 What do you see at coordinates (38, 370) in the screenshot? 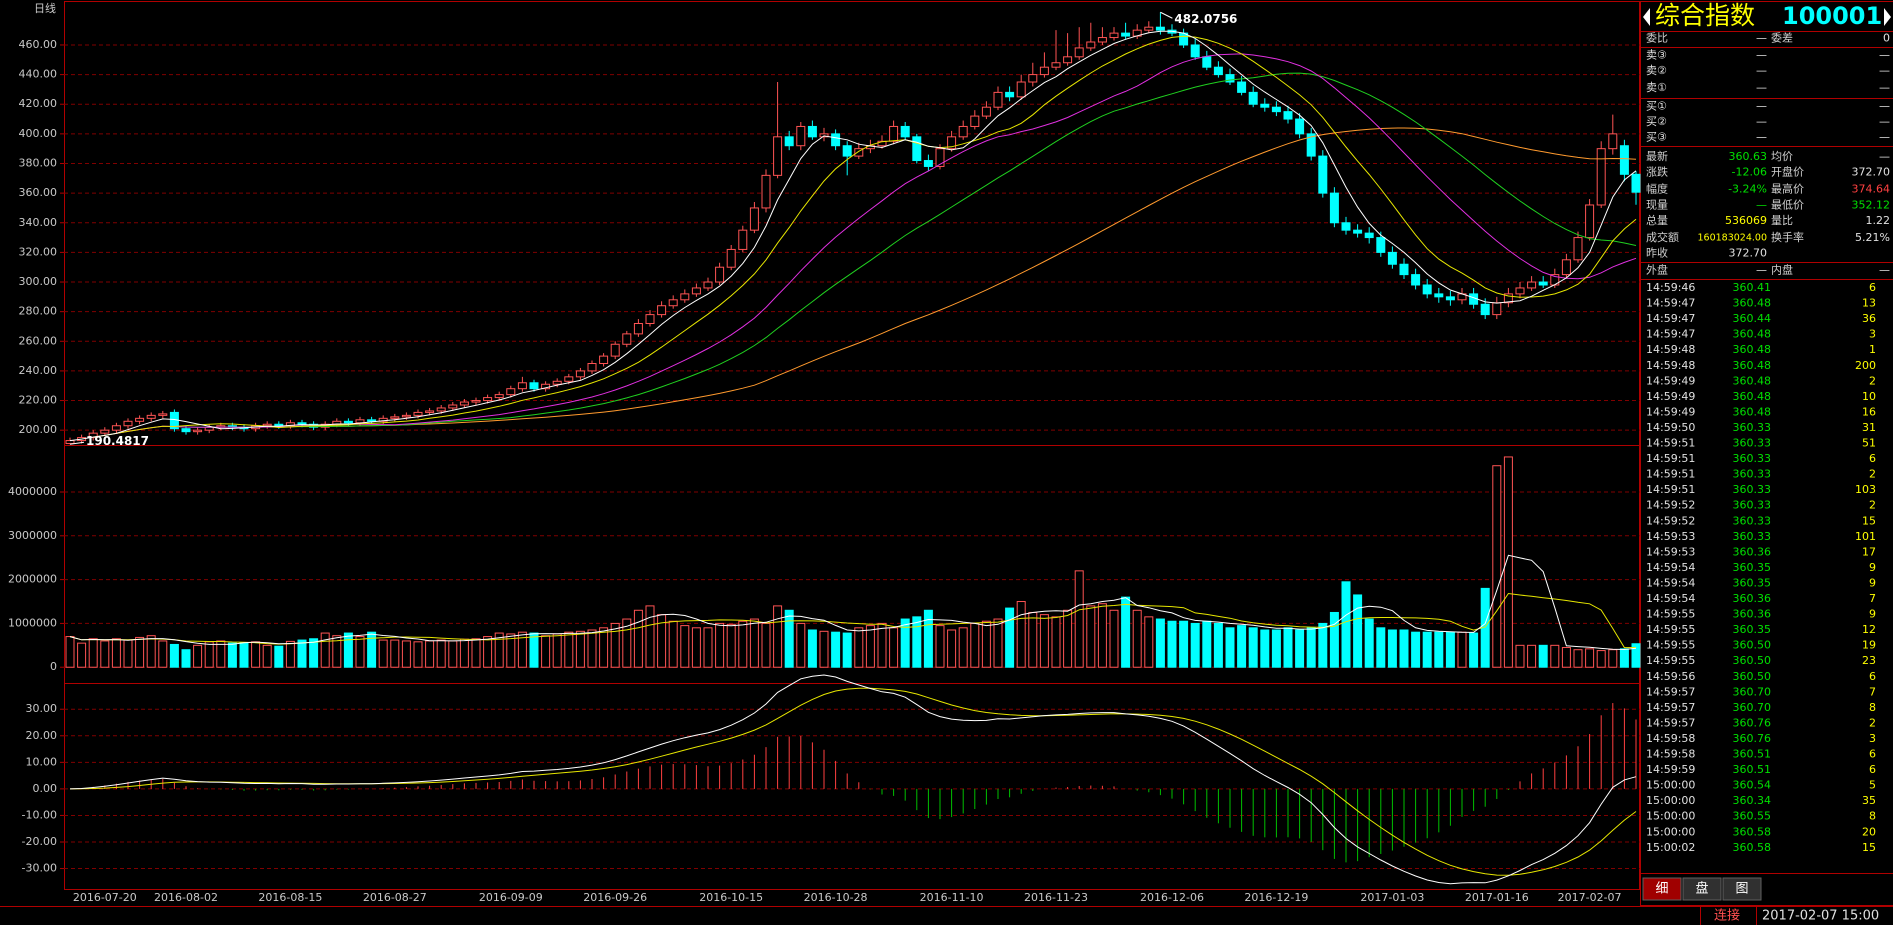
I see `y-tick-label: 240.00` at bounding box center [38, 370].